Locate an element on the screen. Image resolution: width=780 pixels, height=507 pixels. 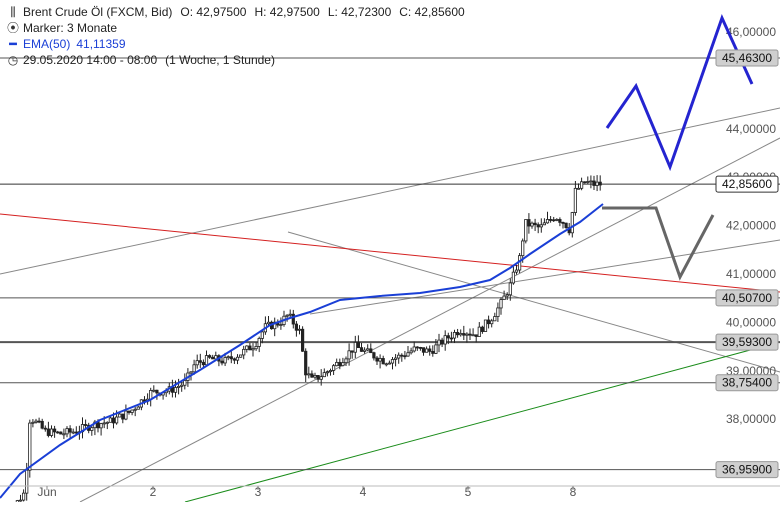
candlestick-icon: ⫼ is located at coordinates (13, 12).